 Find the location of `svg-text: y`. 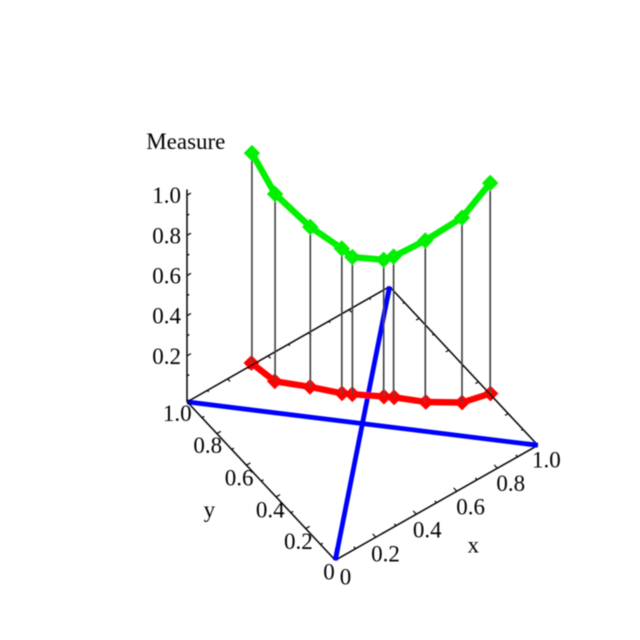

svg-text: y is located at coordinates (210, 509).